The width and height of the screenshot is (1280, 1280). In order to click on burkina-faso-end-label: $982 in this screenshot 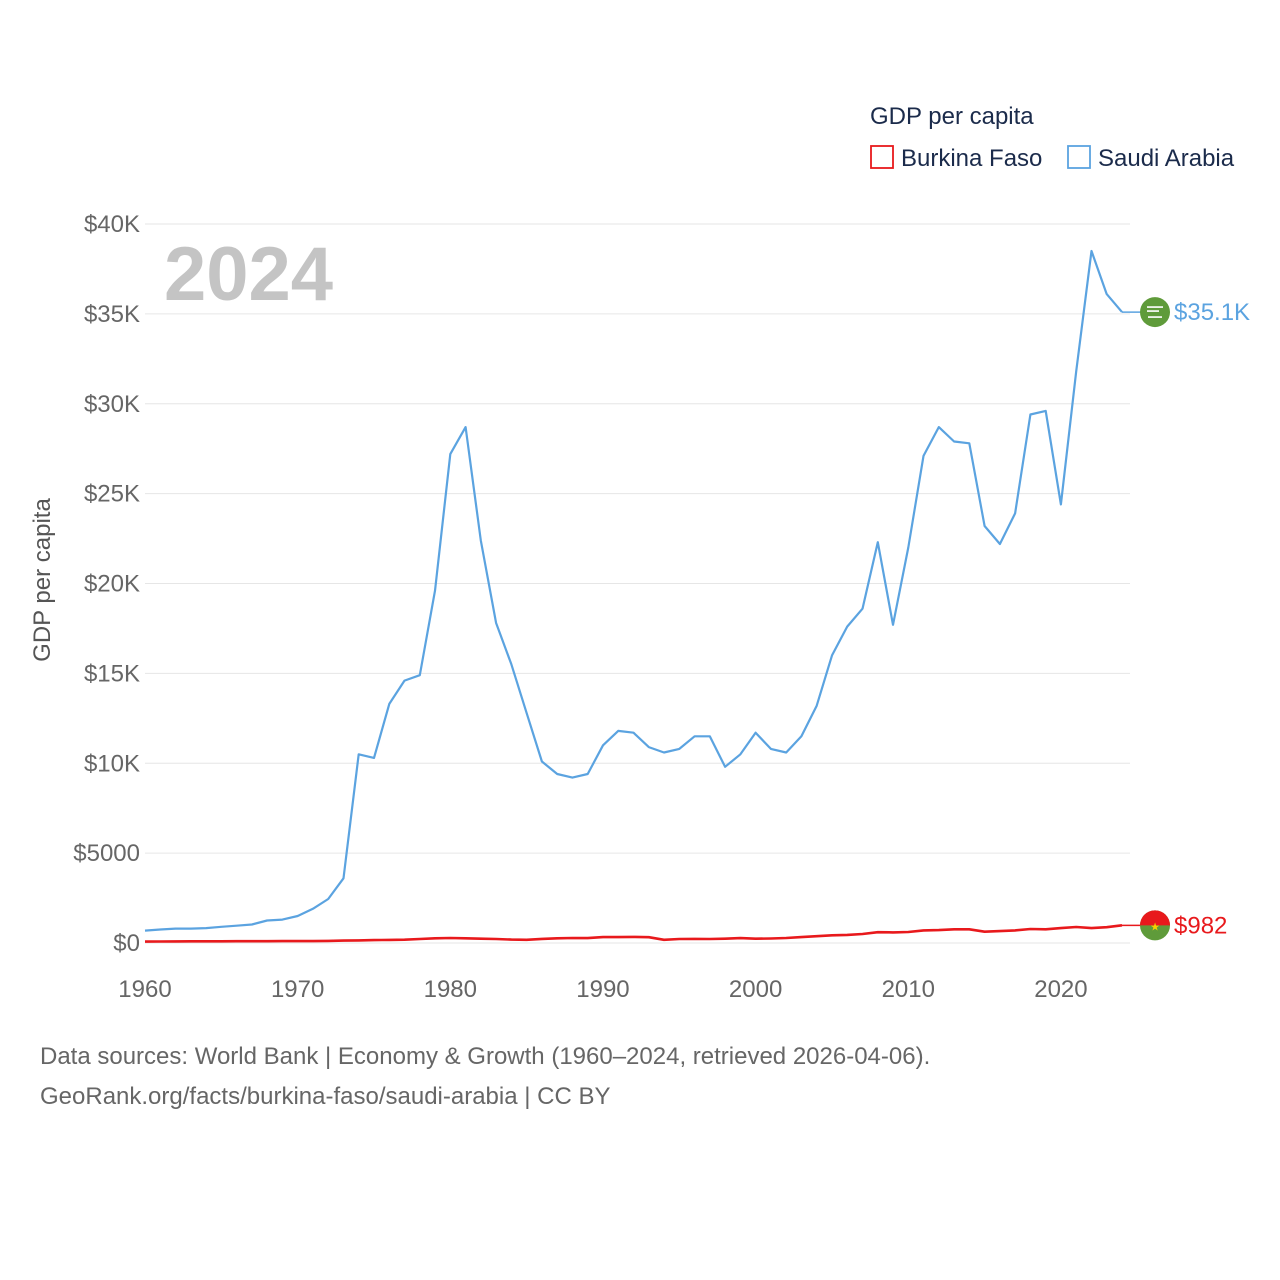, I will do `click(1200, 925)`.